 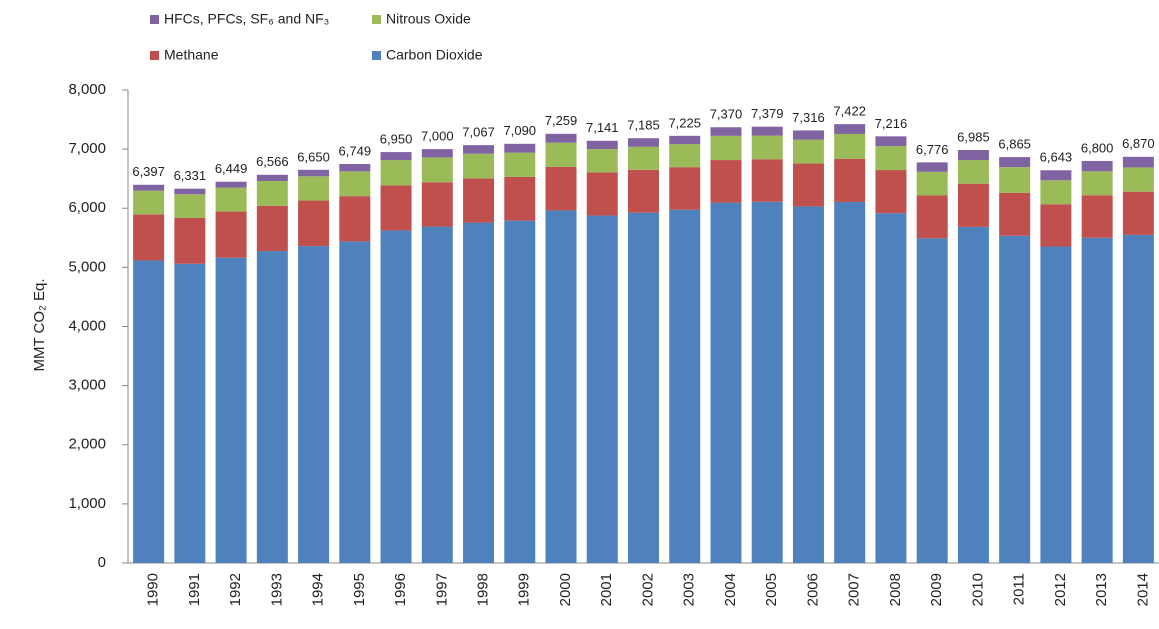 I want to click on total-label: 7,000, so click(x=437, y=136).